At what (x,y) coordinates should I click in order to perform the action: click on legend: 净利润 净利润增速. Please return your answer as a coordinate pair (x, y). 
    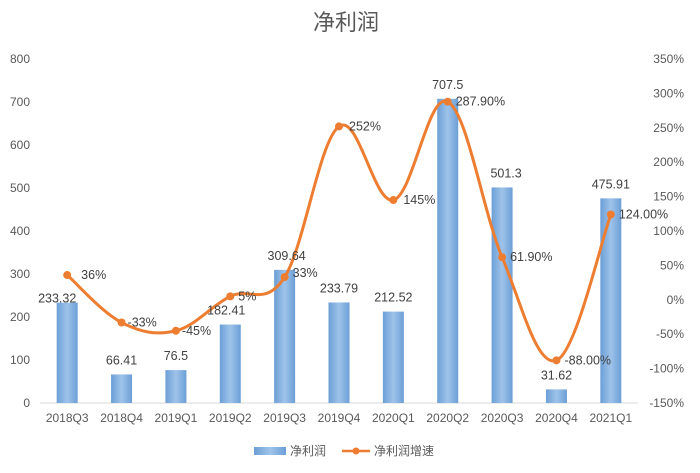
    Looking at the image, I should click on (344, 451).